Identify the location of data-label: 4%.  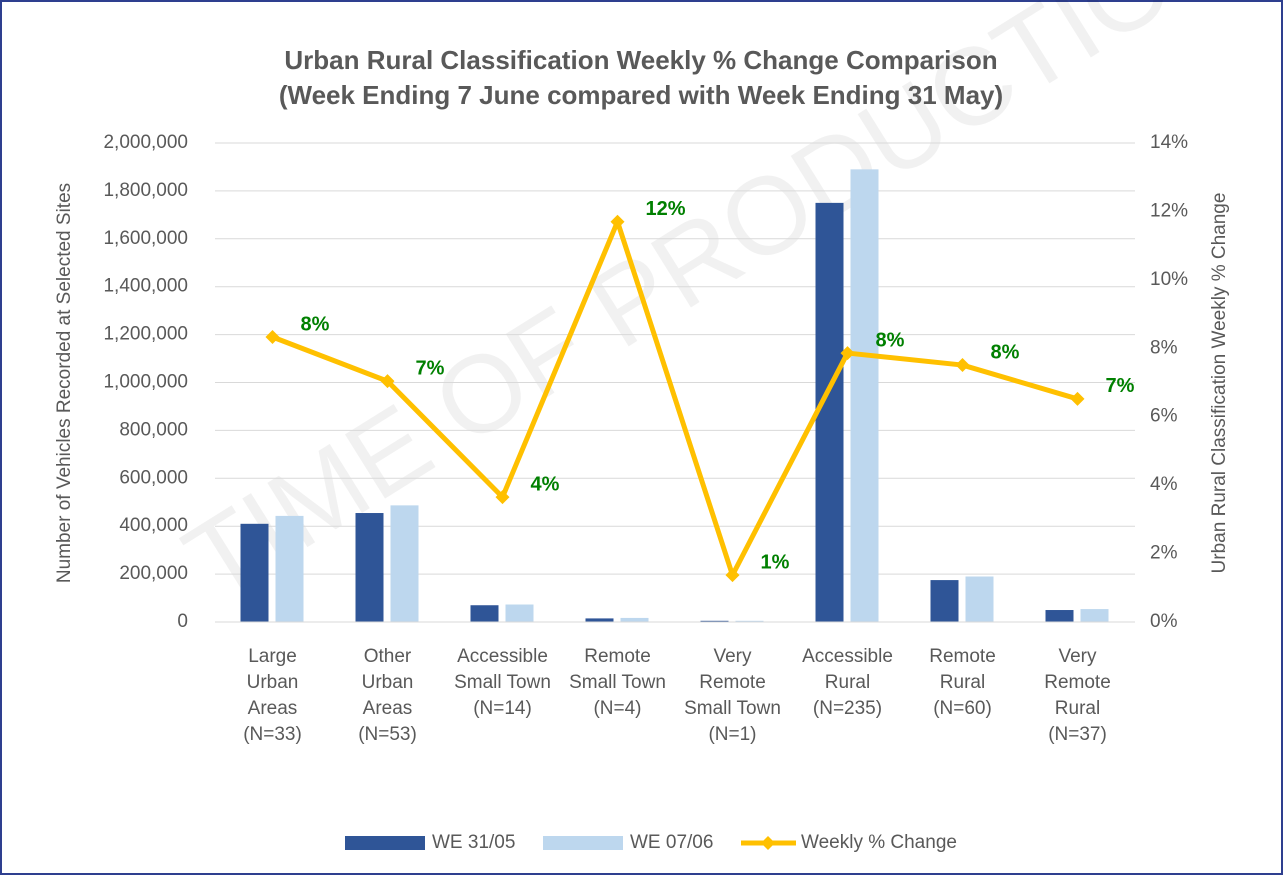
(545, 484).